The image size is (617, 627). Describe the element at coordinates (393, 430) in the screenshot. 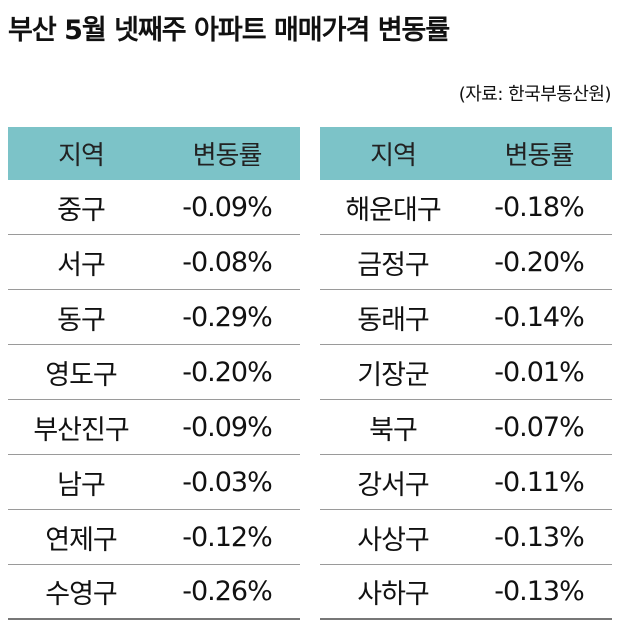

I see `region-cell: 북구` at that location.